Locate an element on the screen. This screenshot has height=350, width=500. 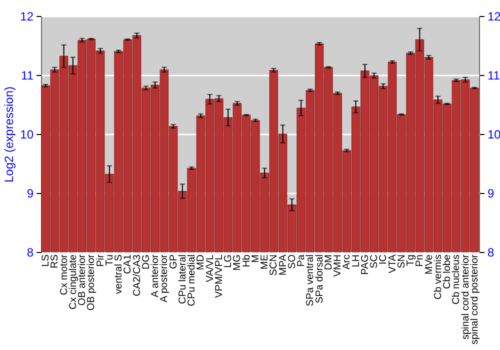
x-tick-label: spinal cord posterior is located at coordinates (474, 299).